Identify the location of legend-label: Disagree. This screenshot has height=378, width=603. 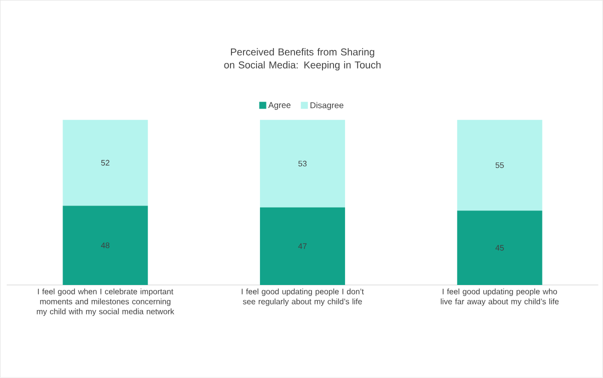
(327, 106).